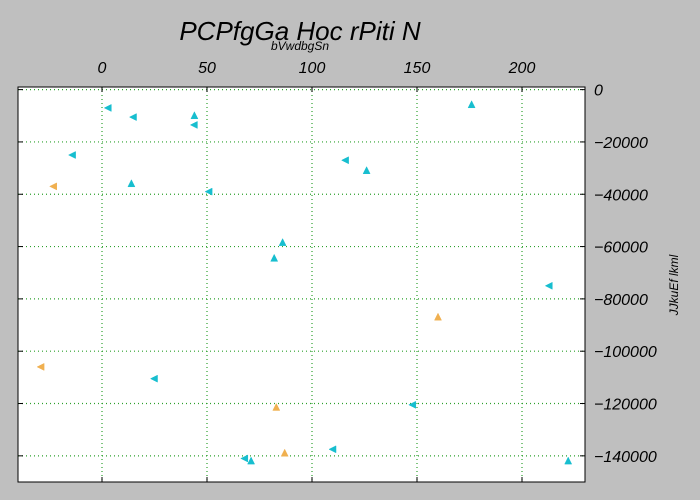 The image size is (700, 500). What do you see at coordinates (674, 285) in the screenshot?
I see `y-axis-label: JJkuEf lkml` at bounding box center [674, 285].